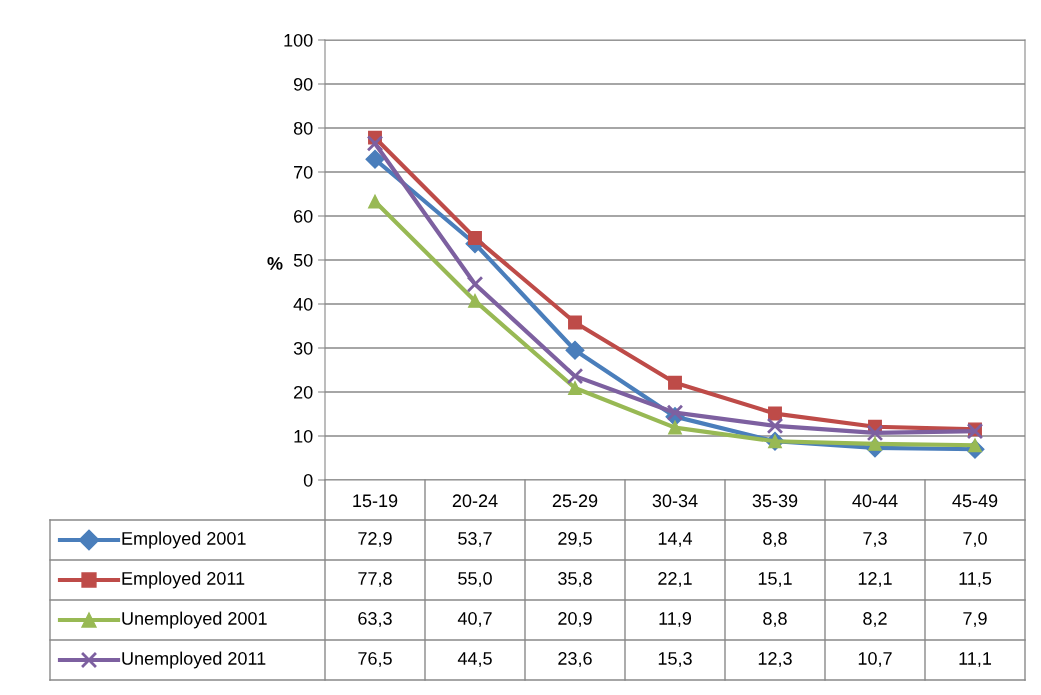 Image resolution: width=1041 pixels, height=695 pixels. What do you see at coordinates (575, 659) in the screenshot?
I see `data-label: 23,6` at bounding box center [575, 659].